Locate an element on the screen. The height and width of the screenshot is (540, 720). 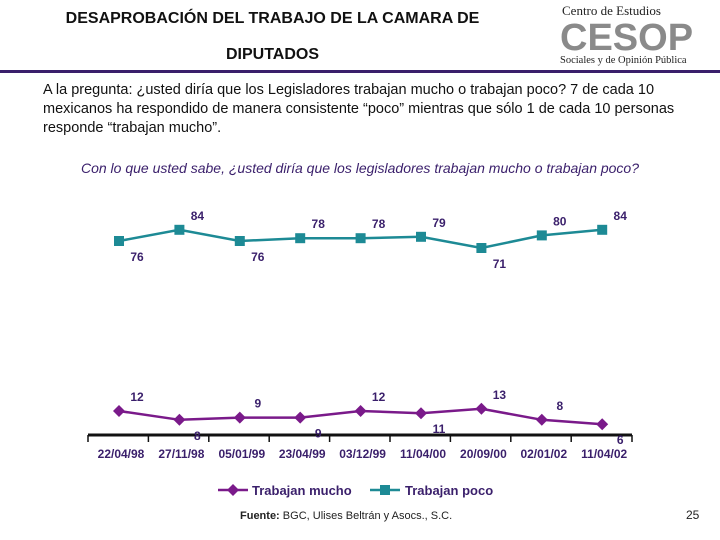
legend-mucho-marker is located at coordinates (233, 490).